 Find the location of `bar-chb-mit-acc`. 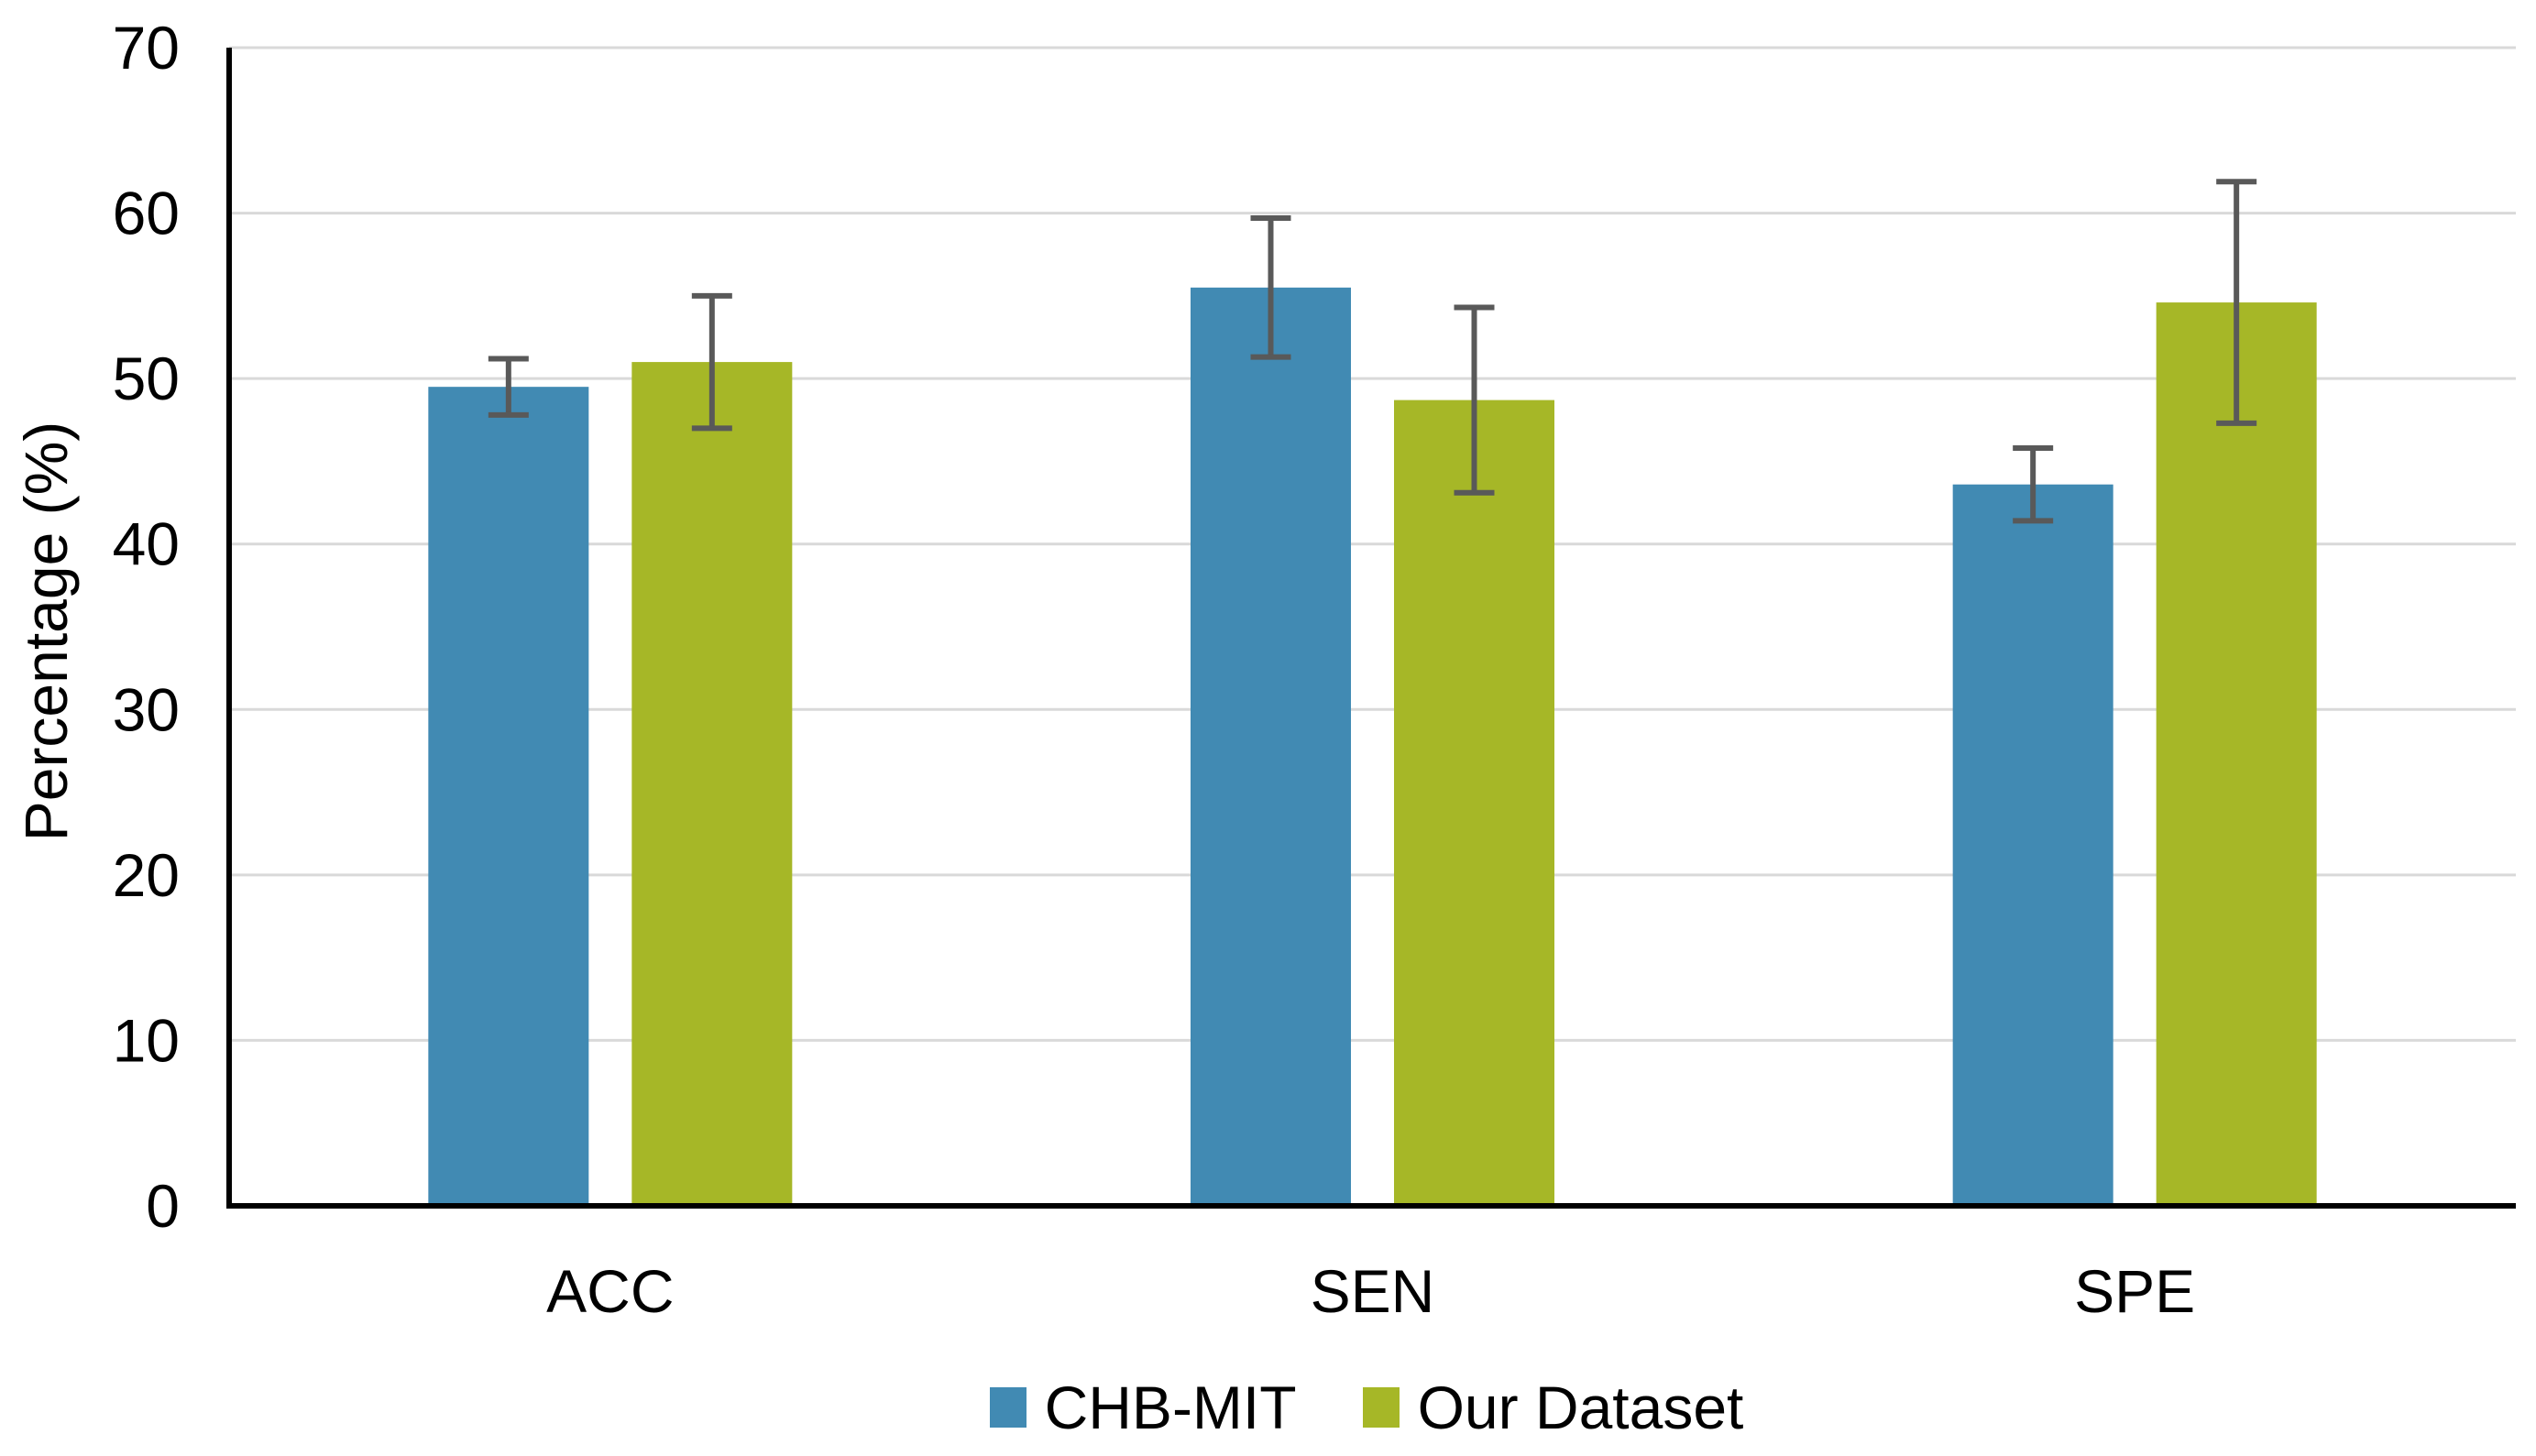

bar-chb-mit-acc is located at coordinates (508, 797).